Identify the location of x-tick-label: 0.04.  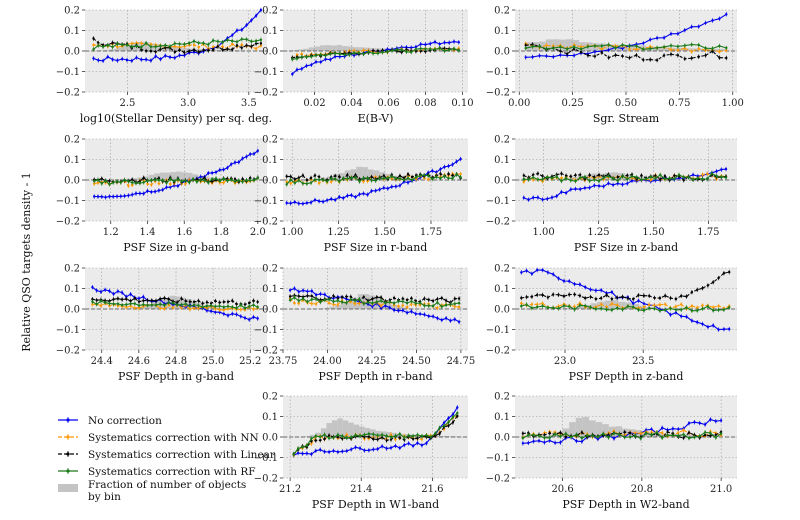
(351, 103).